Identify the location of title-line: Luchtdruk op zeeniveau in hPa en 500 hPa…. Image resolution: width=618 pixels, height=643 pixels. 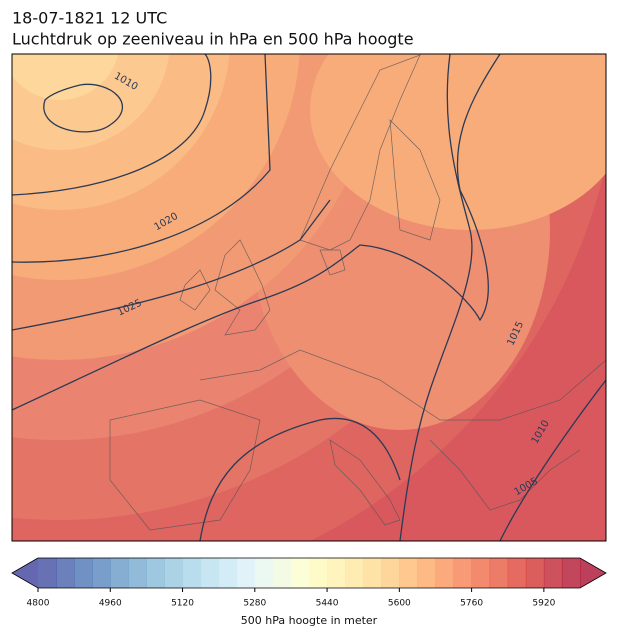
(213, 39).